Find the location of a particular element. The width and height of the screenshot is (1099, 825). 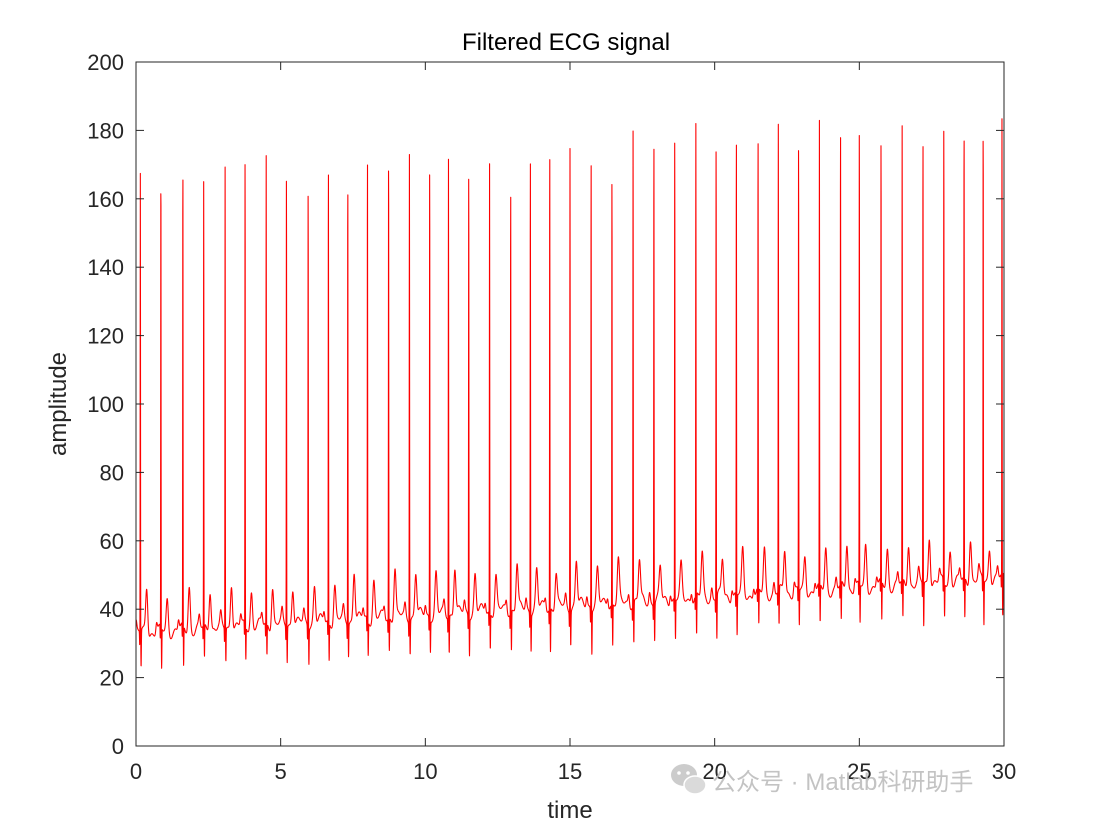

y-tick-label: 200 is located at coordinates (105, 62).